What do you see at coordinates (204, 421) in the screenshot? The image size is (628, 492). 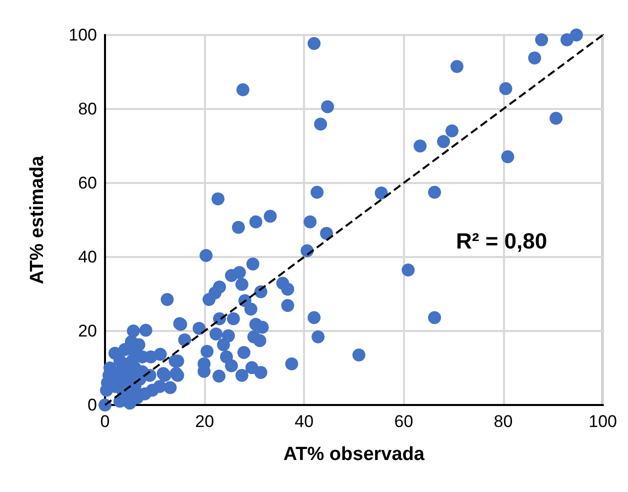 I see `x-tick-label: 20` at bounding box center [204, 421].